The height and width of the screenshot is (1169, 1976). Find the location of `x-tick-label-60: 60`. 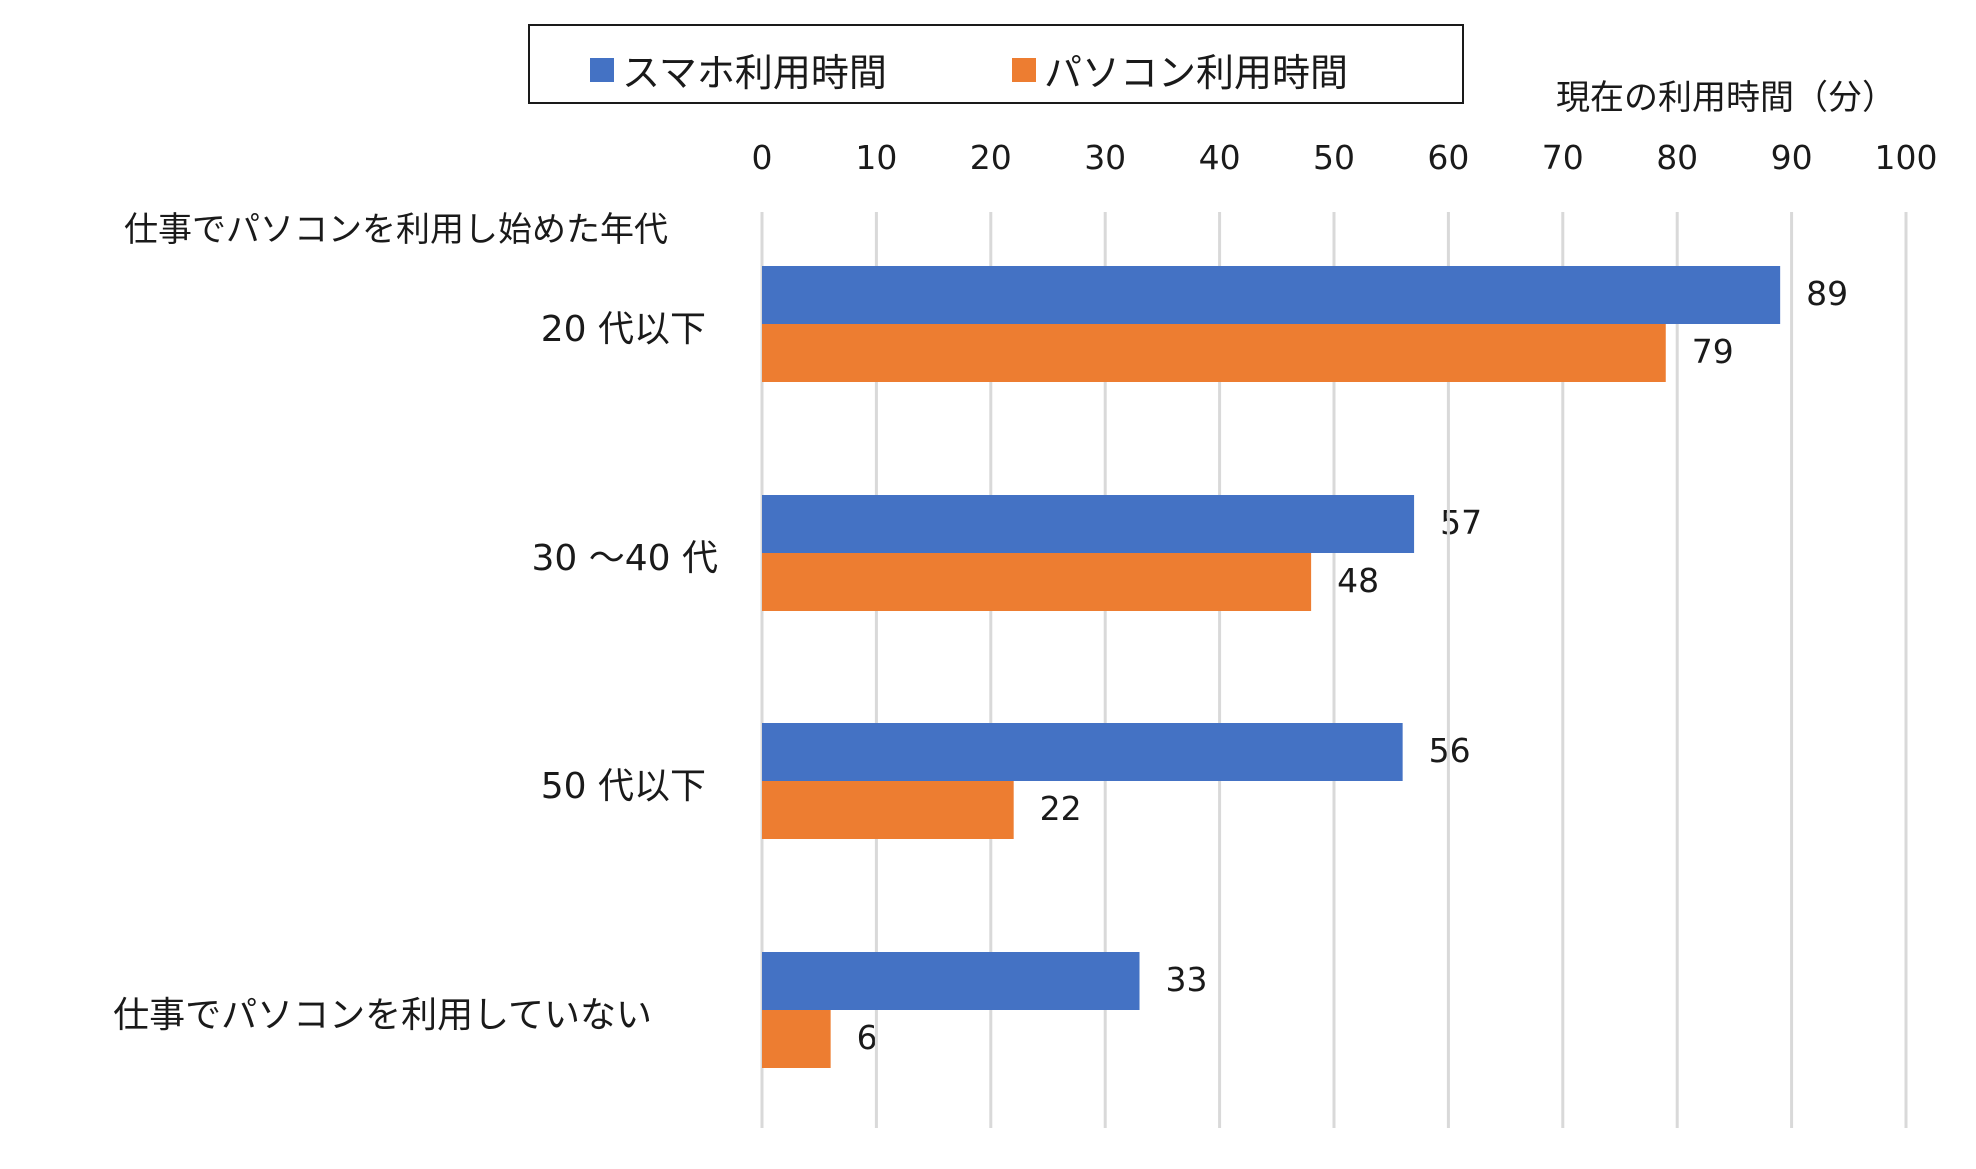

x-tick-label-60: 60 is located at coordinates (1448, 157).